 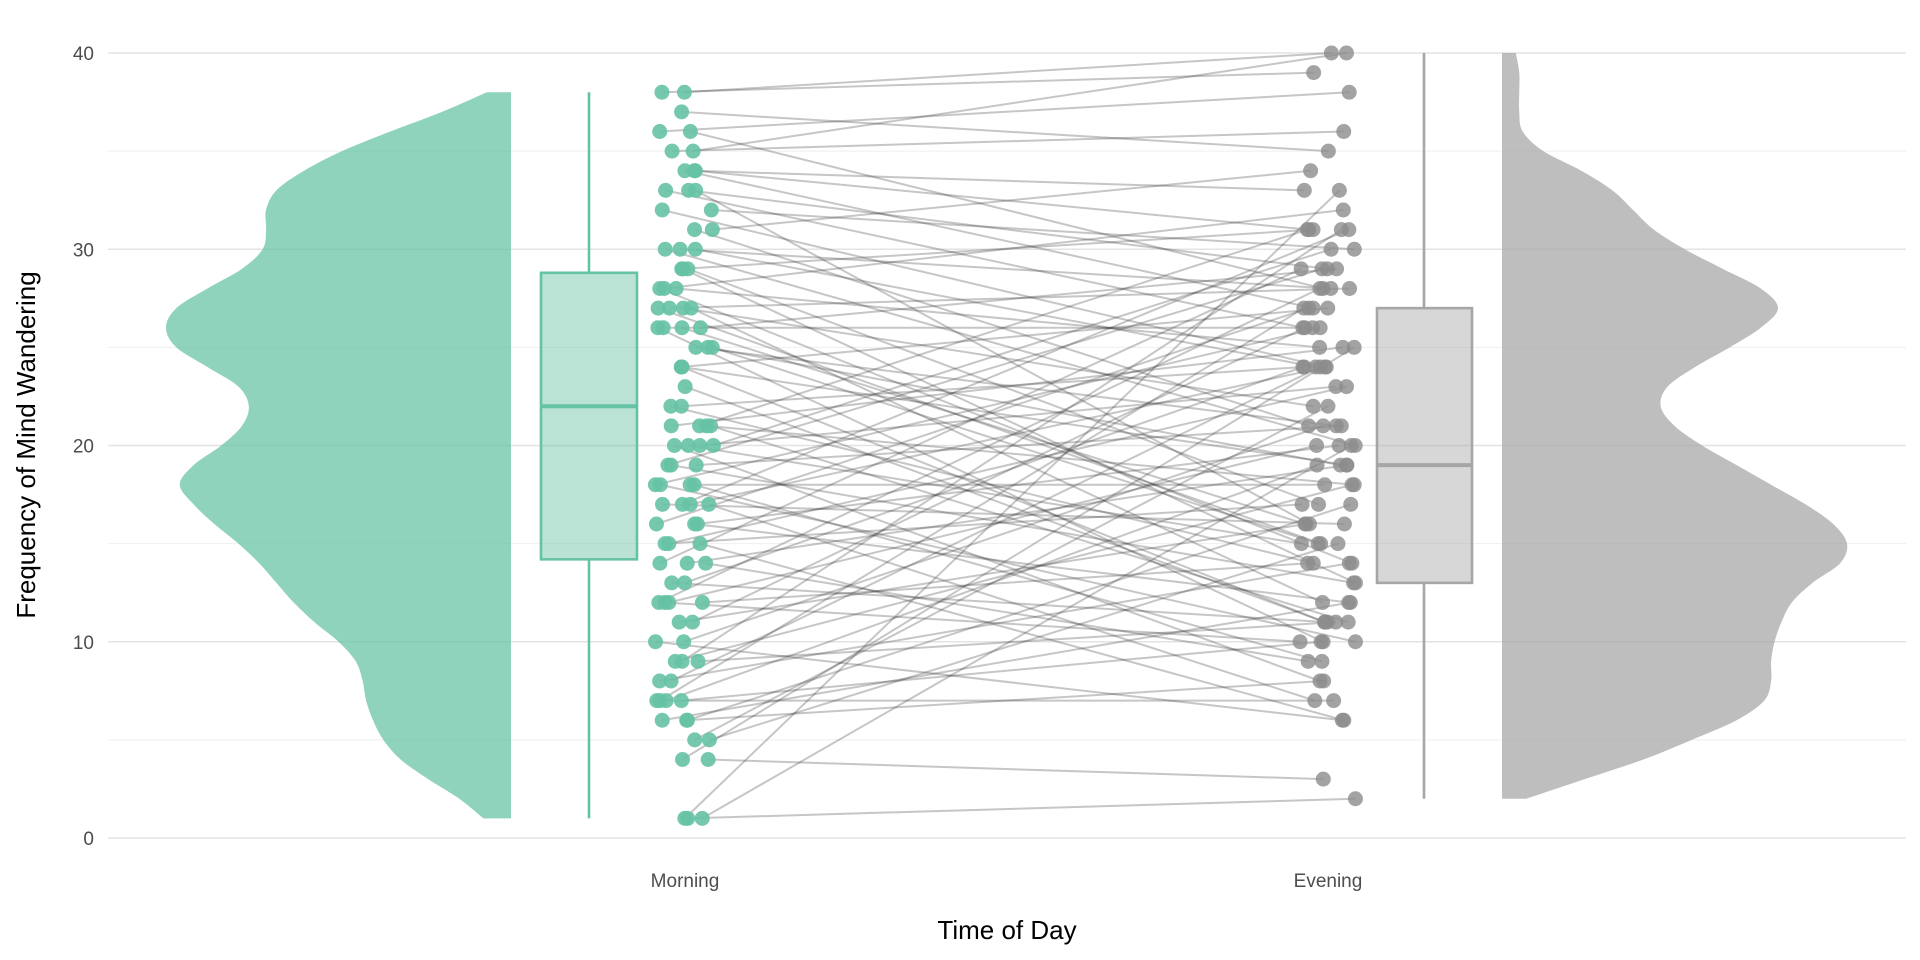 What do you see at coordinates (685, 881) in the screenshot?
I see `x-tick-label-morning: Morning` at bounding box center [685, 881].